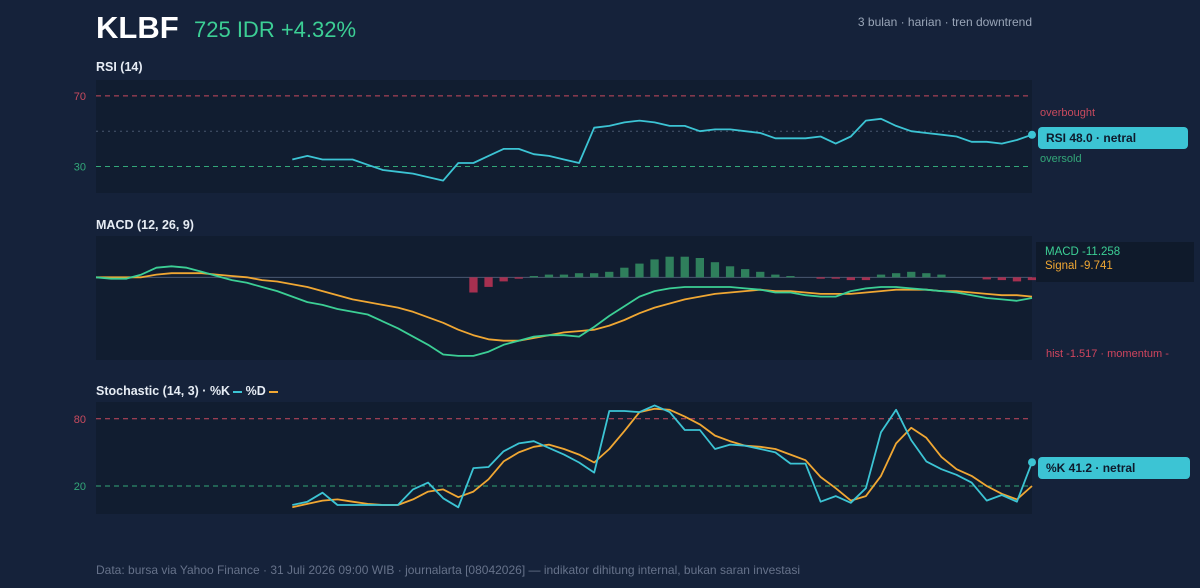 The image size is (1200, 588). Describe the element at coordinates (662, 149) in the screenshot. I see `rsi-line` at that location.